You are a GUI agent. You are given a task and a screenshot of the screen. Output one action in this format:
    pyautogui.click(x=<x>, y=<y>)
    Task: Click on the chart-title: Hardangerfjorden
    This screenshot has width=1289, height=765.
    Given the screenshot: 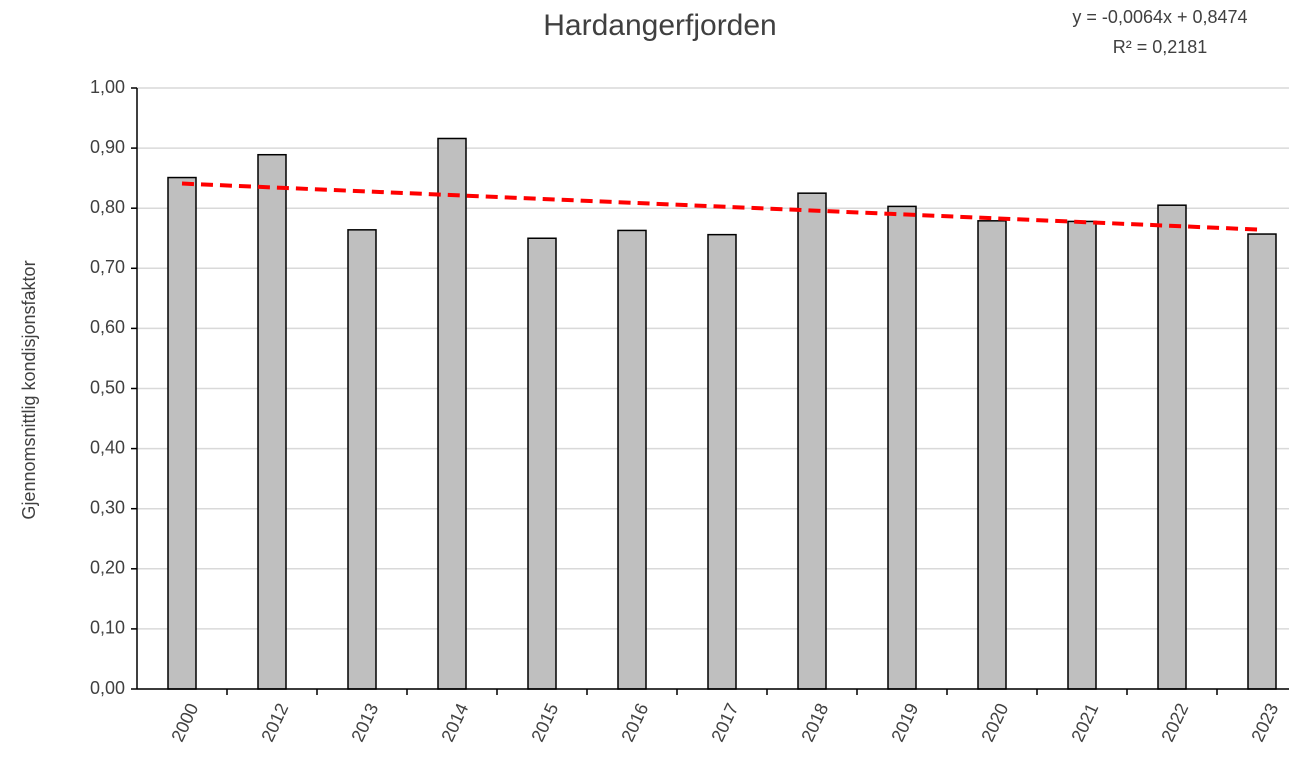 What is the action you would take?
    pyautogui.click(x=659, y=25)
    